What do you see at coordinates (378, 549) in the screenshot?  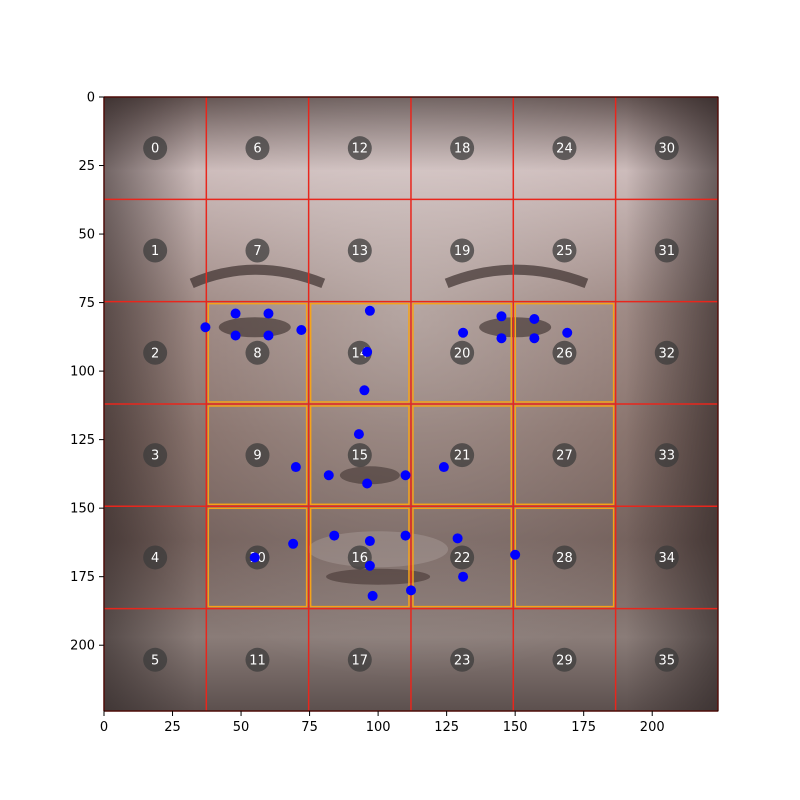 I see `moustache-shape` at bounding box center [378, 549].